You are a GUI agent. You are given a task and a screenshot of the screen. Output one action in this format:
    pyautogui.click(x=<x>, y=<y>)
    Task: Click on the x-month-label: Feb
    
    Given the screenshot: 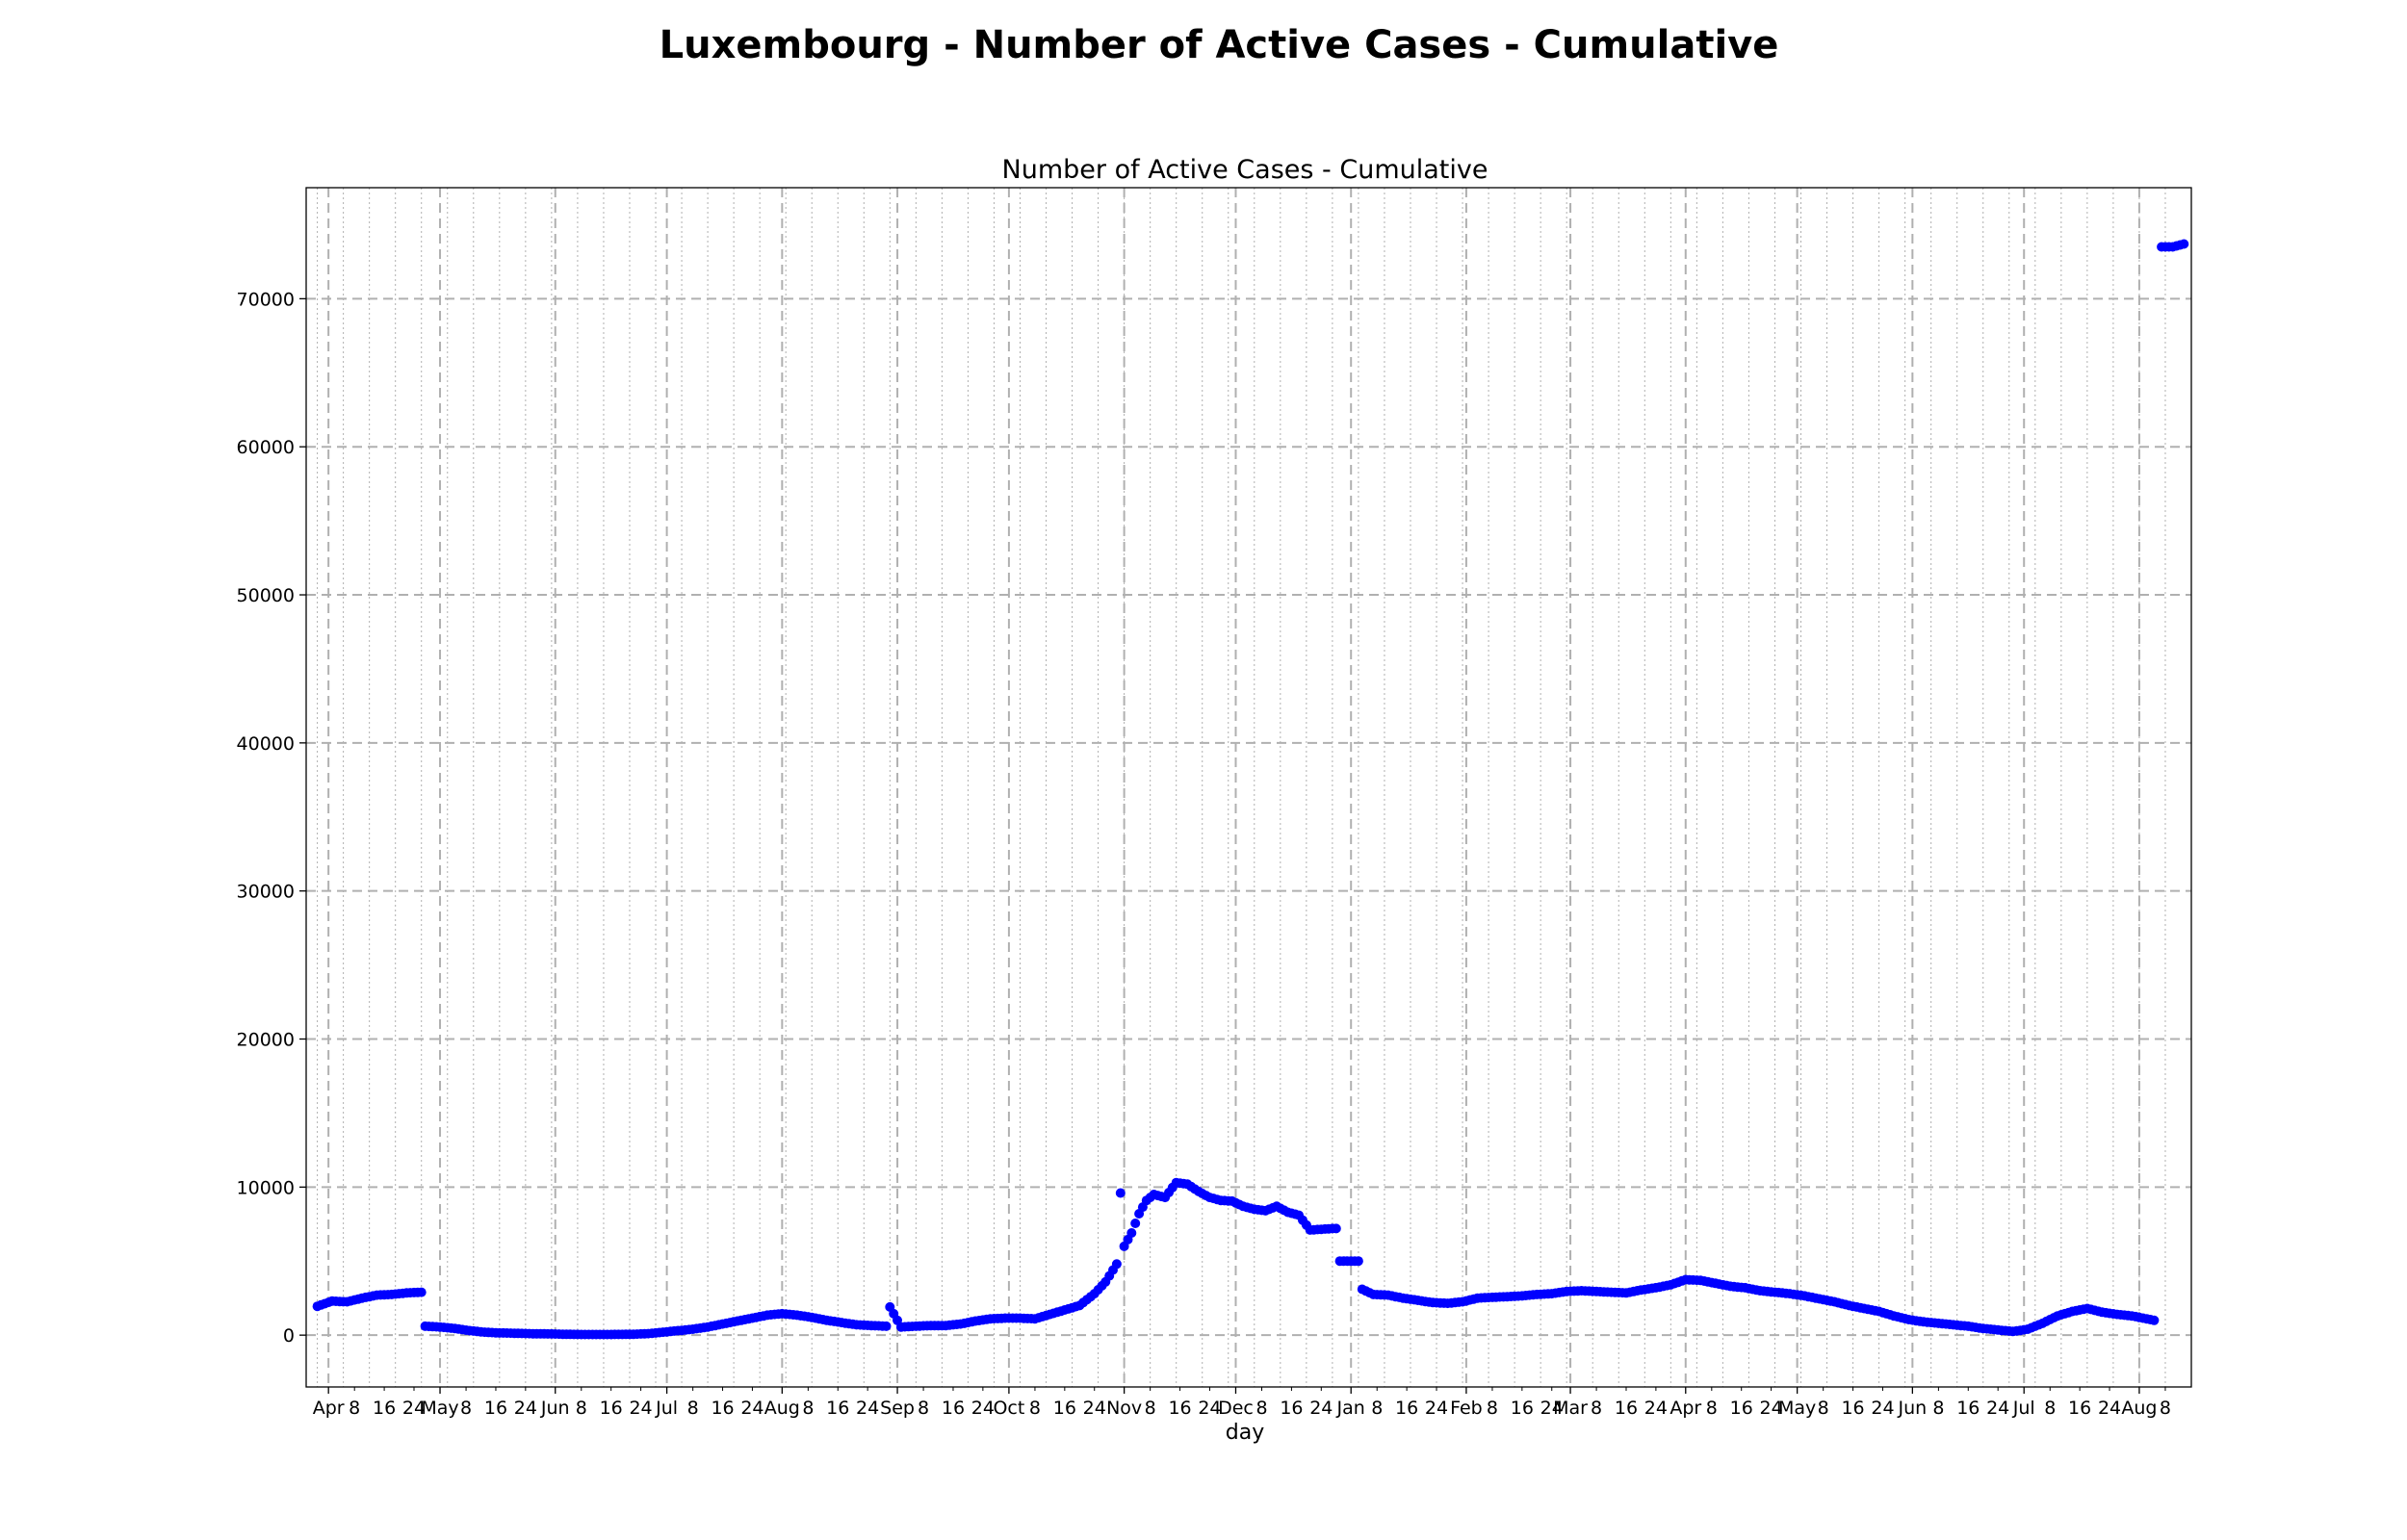 What is the action you would take?
    pyautogui.click(x=1466, y=1408)
    